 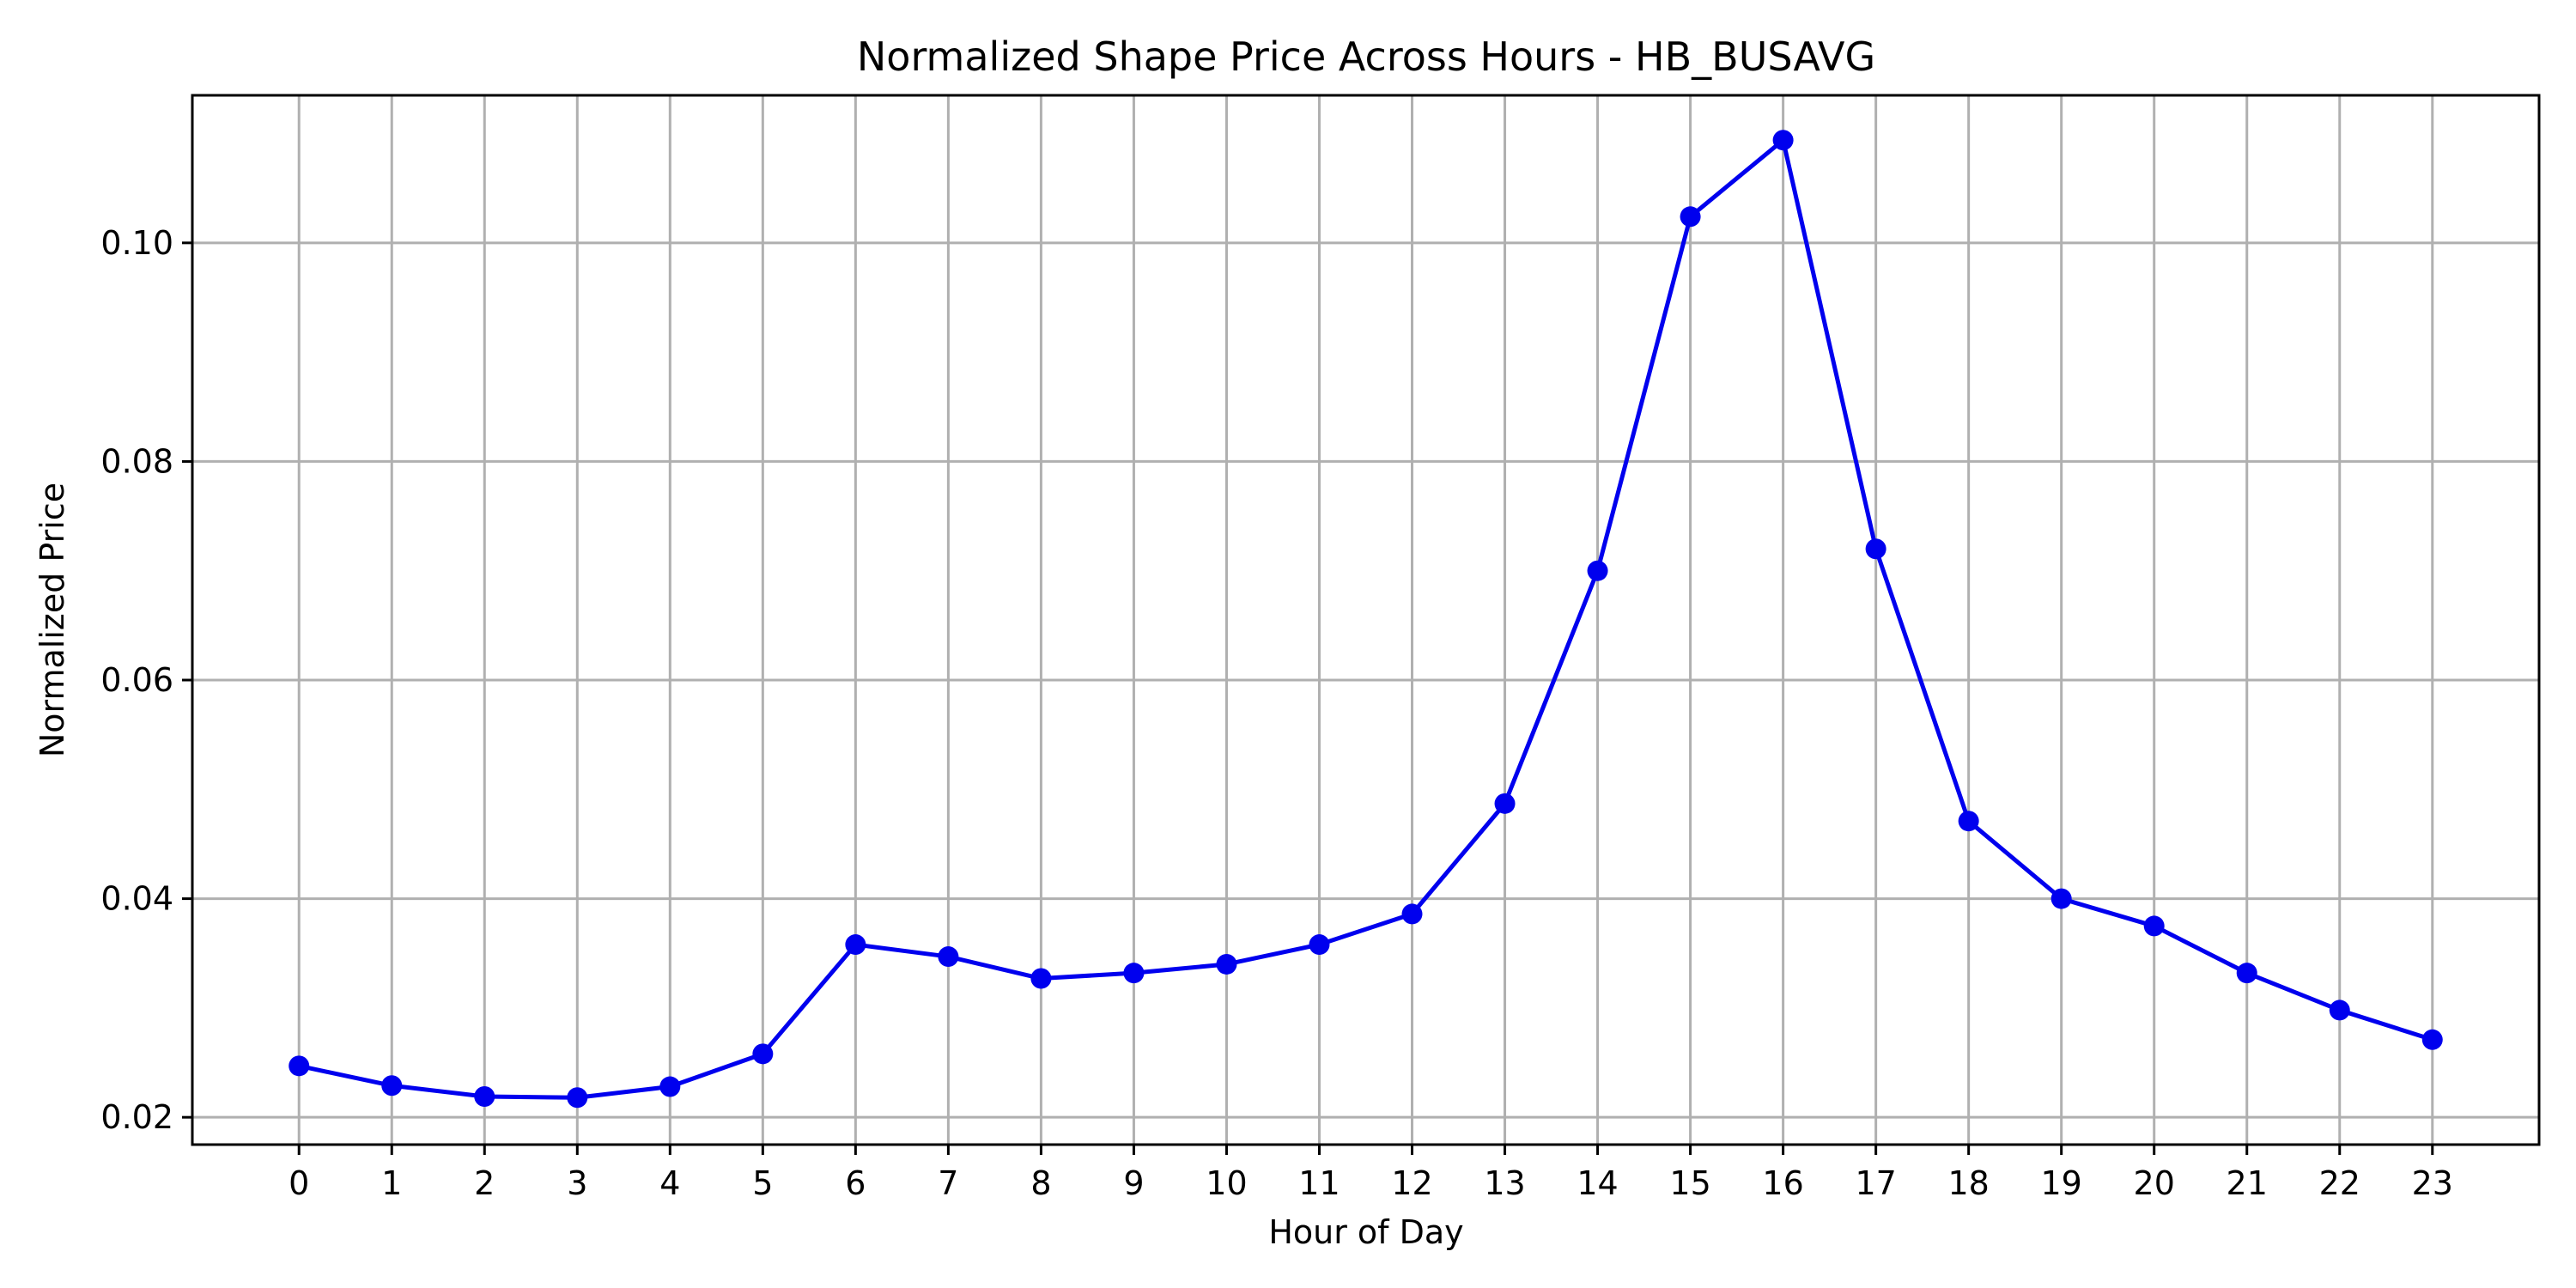 What do you see at coordinates (485, 1183) in the screenshot?
I see `x-tick-label: 2` at bounding box center [485, 1183].